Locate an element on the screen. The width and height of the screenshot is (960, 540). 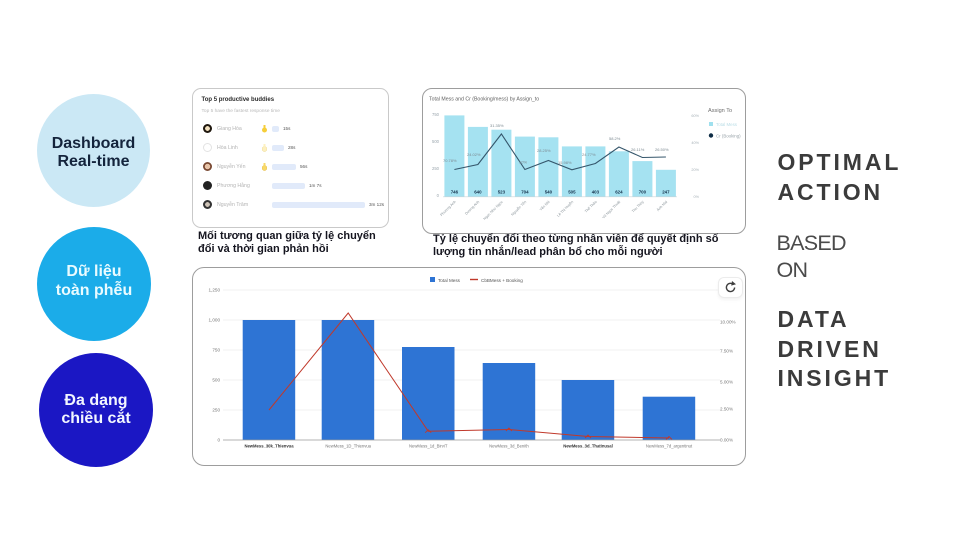
svg-text: 0% is located at coordinates (697, 197).